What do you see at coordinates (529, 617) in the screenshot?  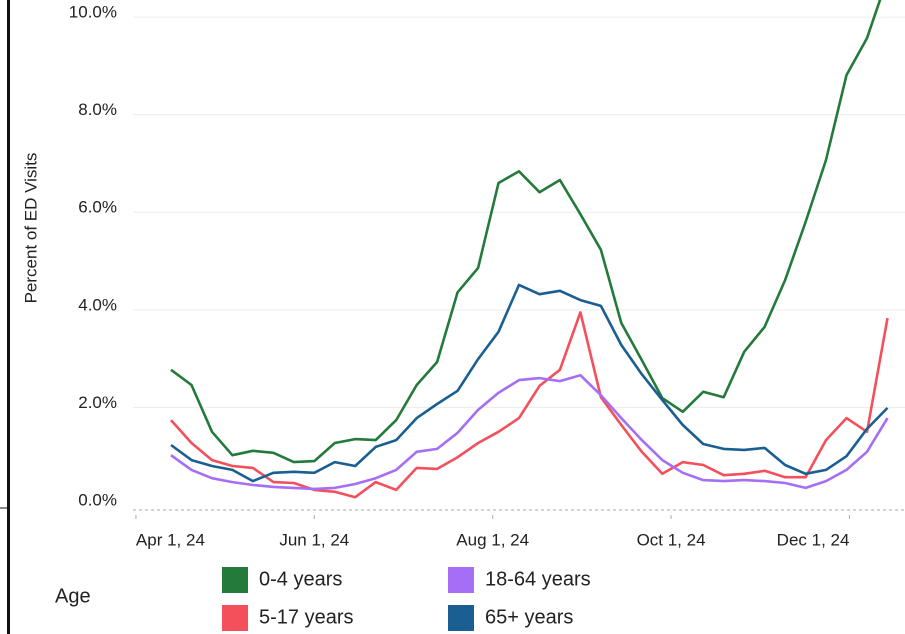 I see `legend-label: 65+ years` at bounding box center [529, 617].